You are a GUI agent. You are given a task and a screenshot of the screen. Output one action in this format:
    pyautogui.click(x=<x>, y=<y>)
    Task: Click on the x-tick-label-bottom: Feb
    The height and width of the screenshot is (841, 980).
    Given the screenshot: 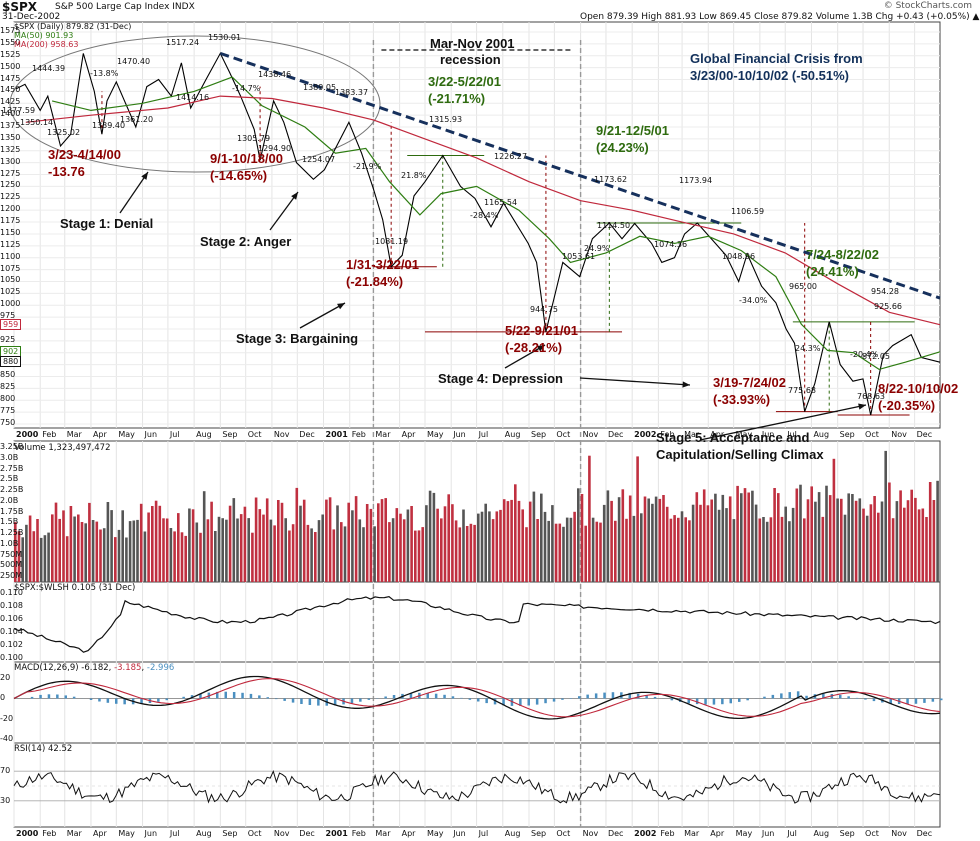 What is the action you would take?
    pyautogui.click(x=667, y=833)
    